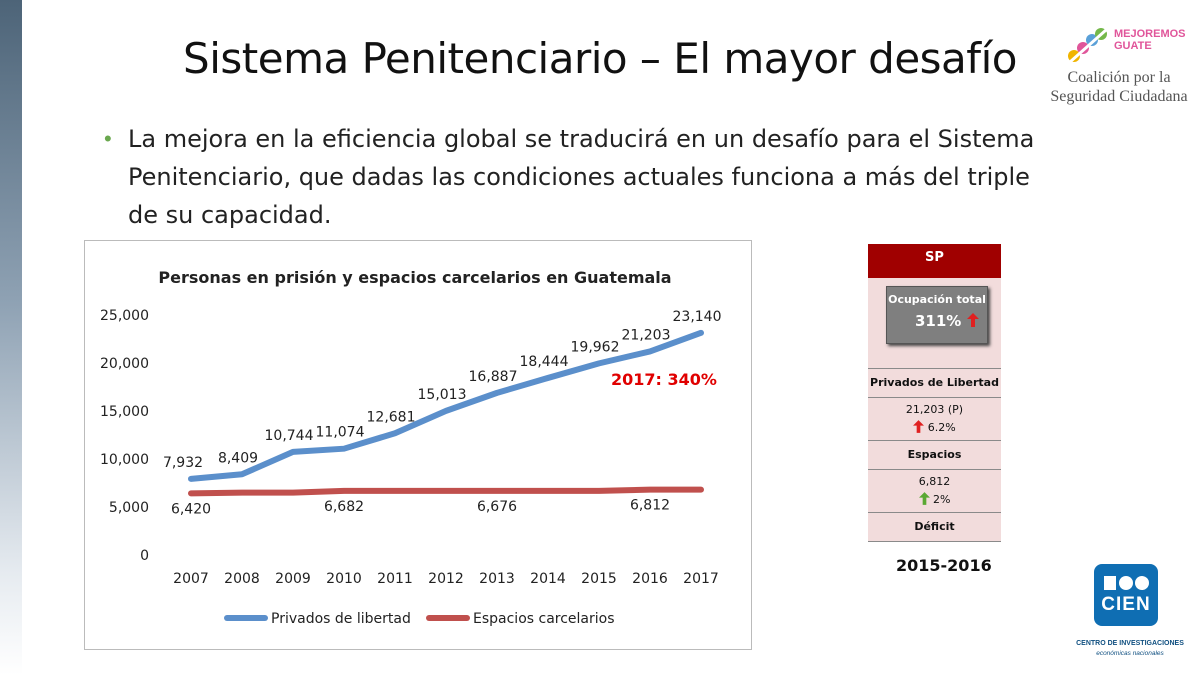 This screenshot has width=1200, height=675. I want to click on data-label-privados: 10,744, so click(289, 436).